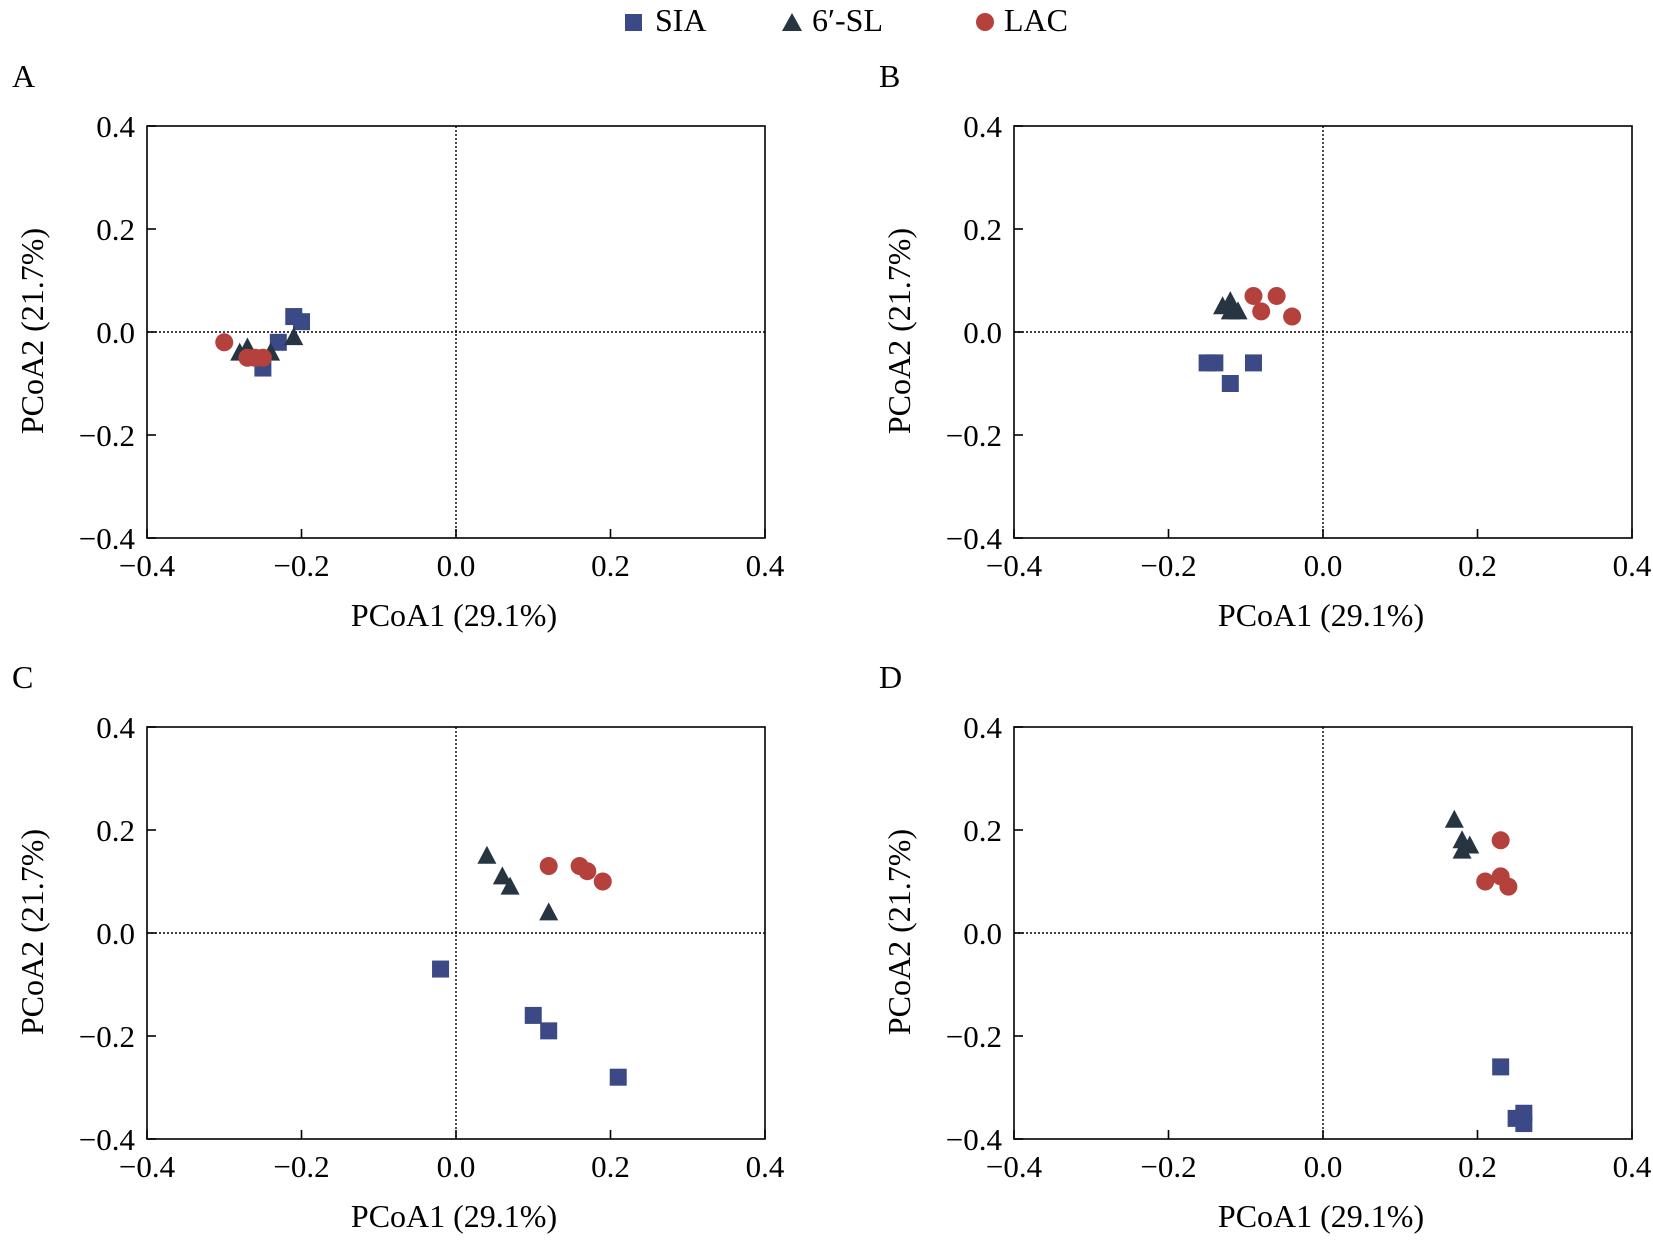  What do you see at coordinates (681, 20) in the screenshot?
I see `legend-label-sia: SIA` at bounding box center [681, 20].